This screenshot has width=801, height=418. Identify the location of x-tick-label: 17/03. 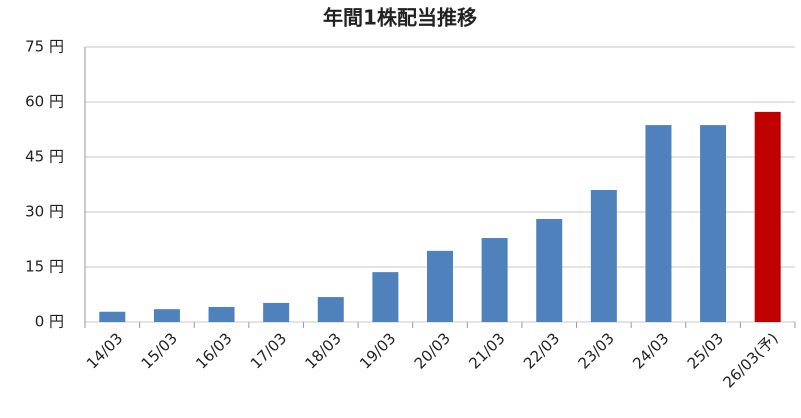
(268, 350).